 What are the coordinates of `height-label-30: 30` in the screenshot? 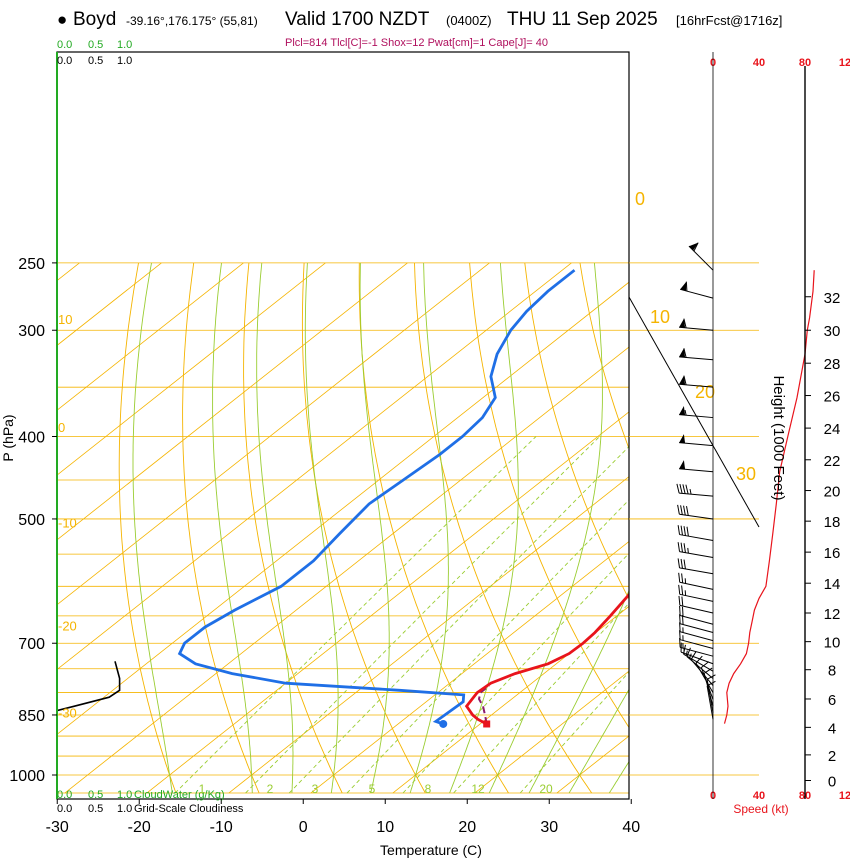 It's located at (832, 331).